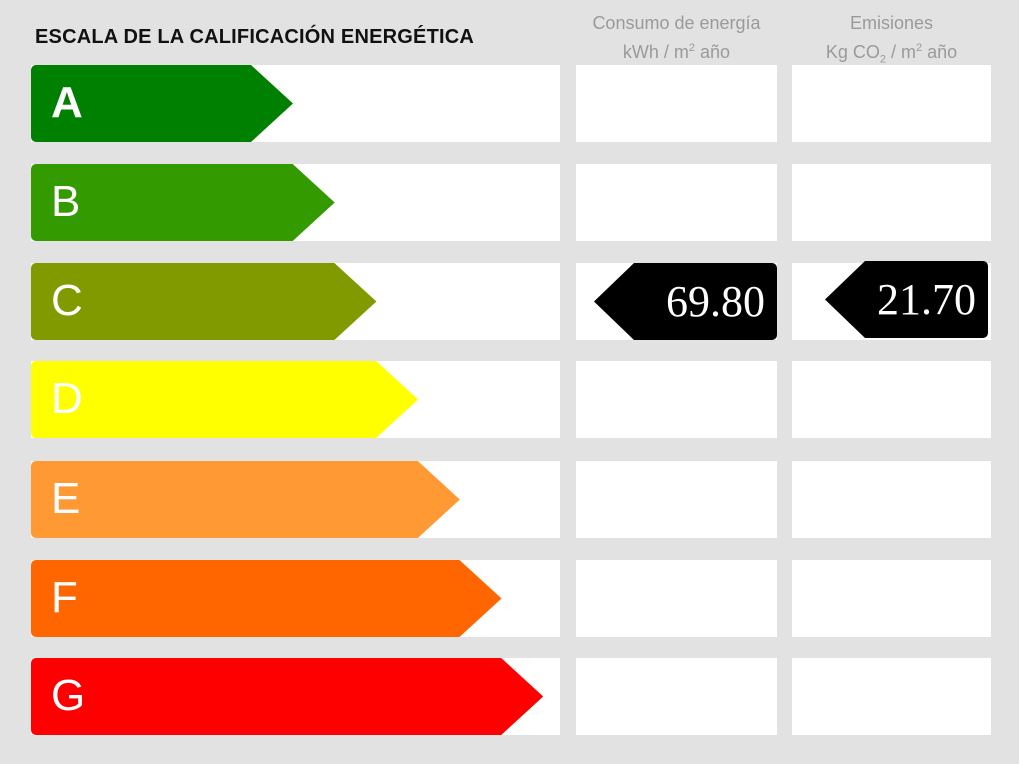 Image resolution: width=1019 pixels, height=764 pixels. I want to click on rating-letter: E, so click(66, 498).